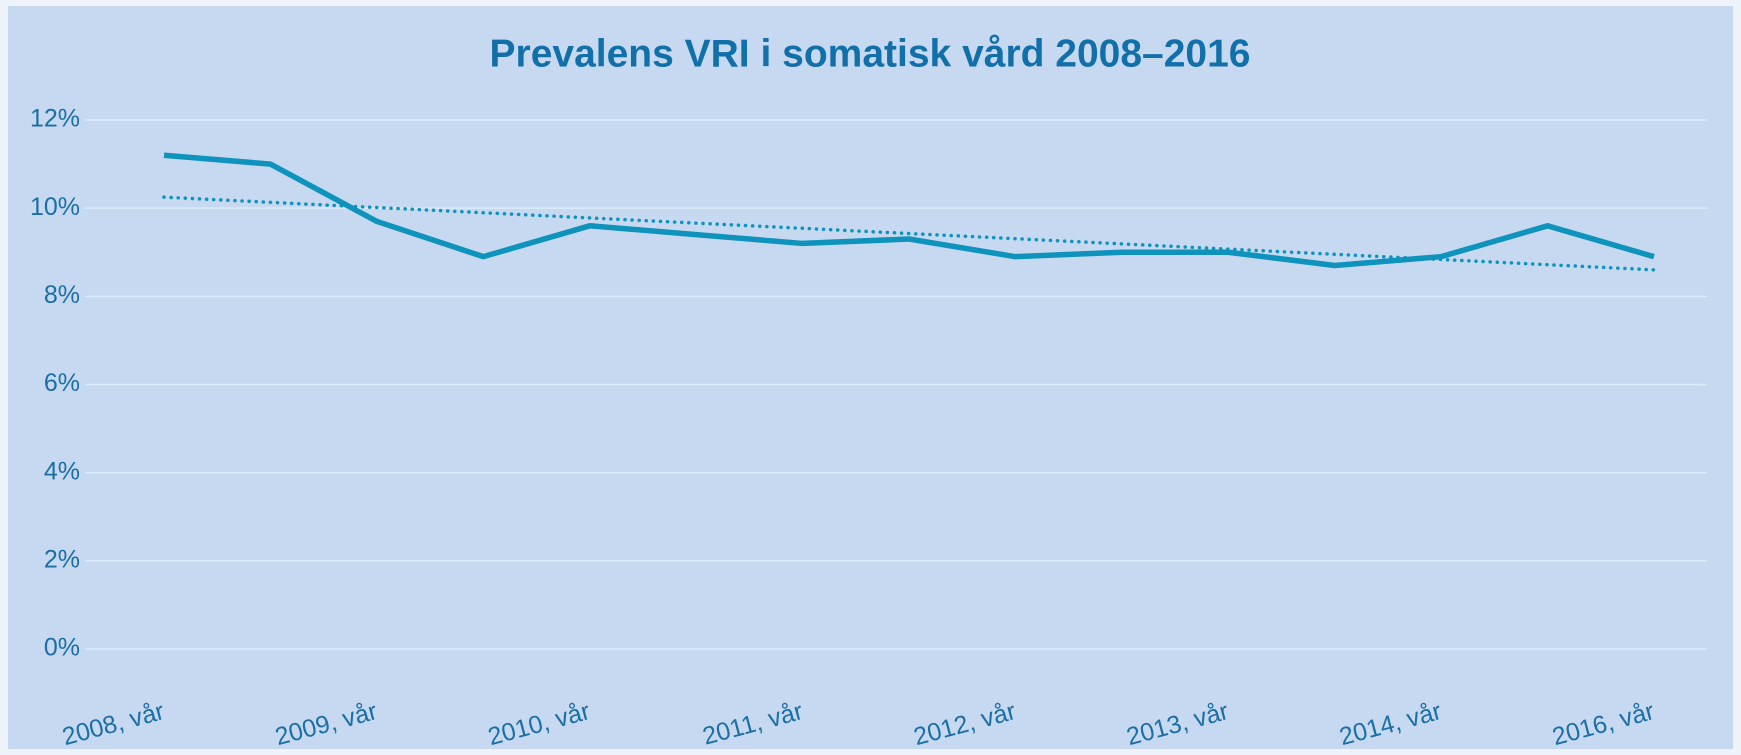 This screenshot has height=755, width=1741. I want to click on y-tick-label: 10%, so click(55, 207).